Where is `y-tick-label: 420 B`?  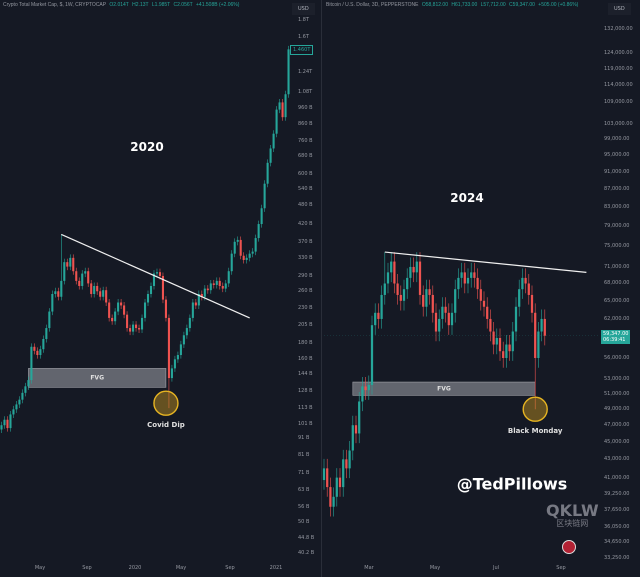
y-tick-label: 420 B is located at coordinates (305, 224).